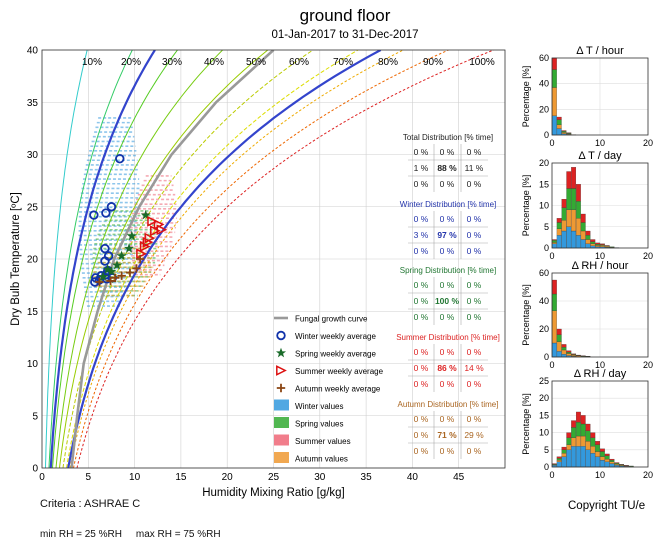 Image resolution: width=654 pixels, height=546 pixels. Describe the element at coordinates (124, 245) in the screenshot. I see `series-spring` at that location.